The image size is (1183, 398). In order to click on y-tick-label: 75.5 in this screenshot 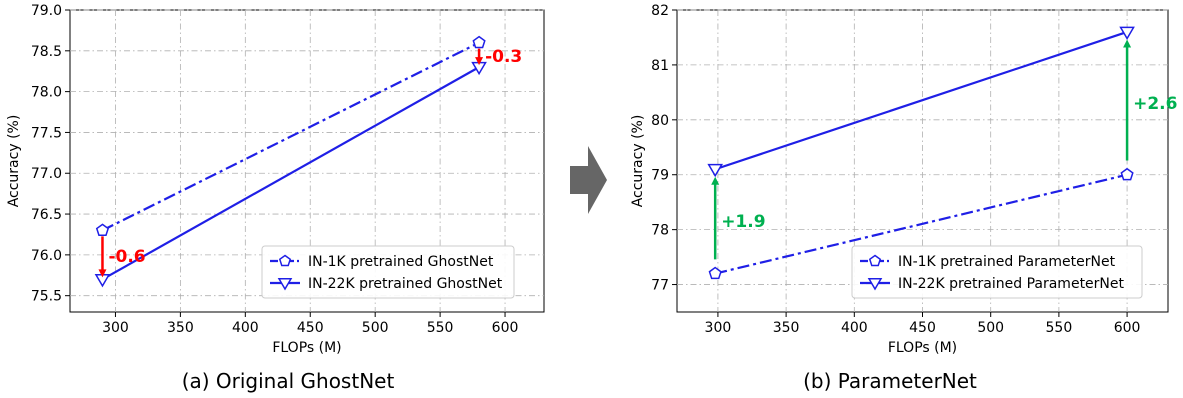, I will do `click(46, 297)`.